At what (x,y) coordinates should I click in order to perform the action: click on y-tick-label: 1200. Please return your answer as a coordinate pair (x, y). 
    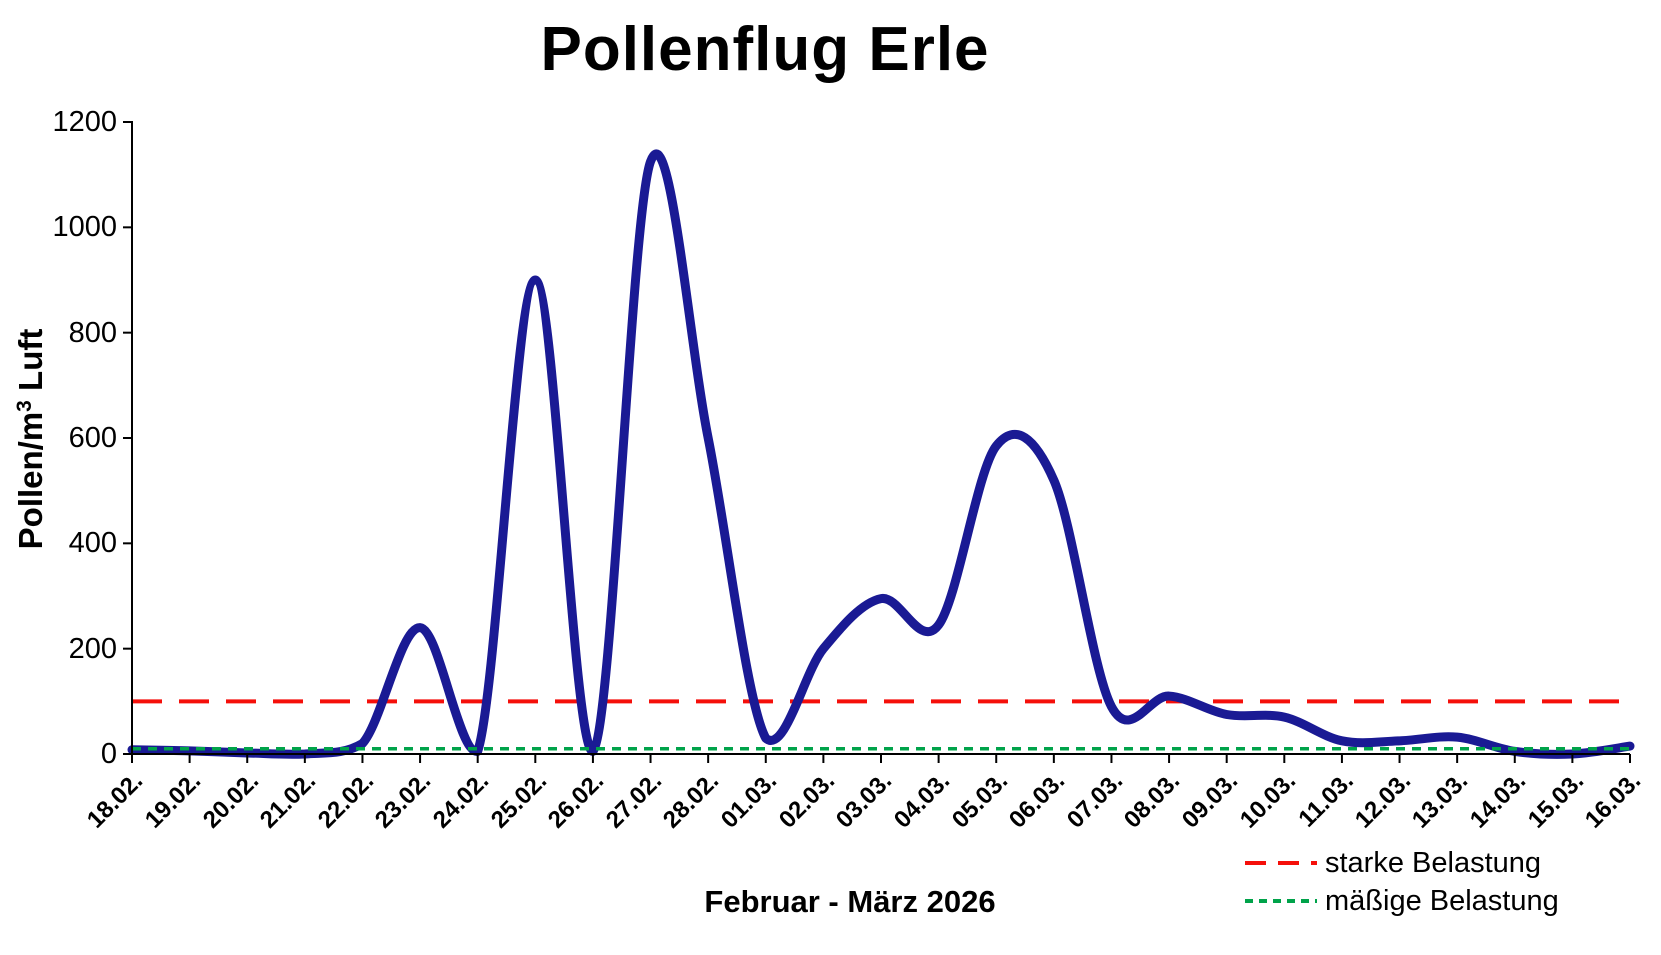
    Looking at the image, I should click on (84, 122).